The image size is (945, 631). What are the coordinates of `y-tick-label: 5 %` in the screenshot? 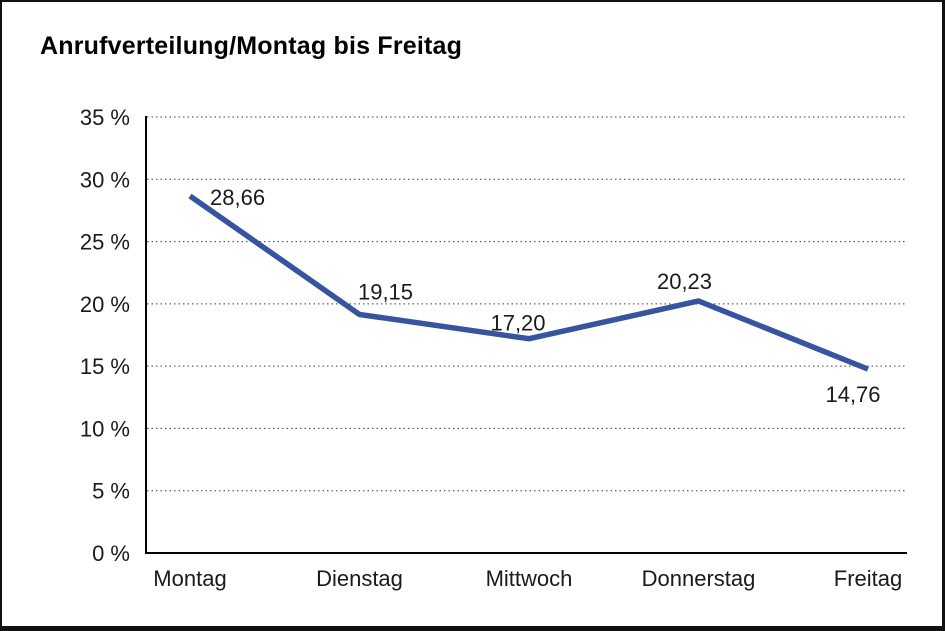 It's located at (111, 491).